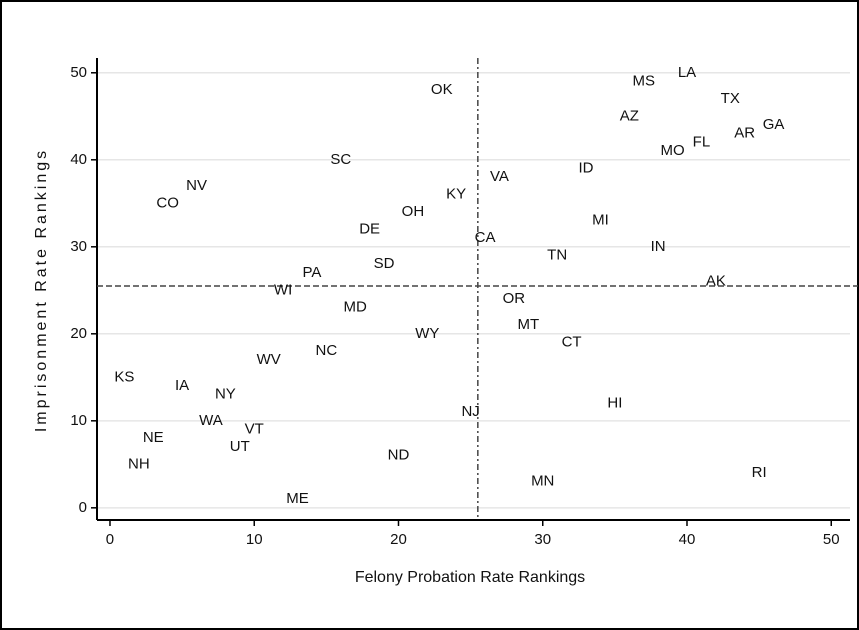 Image resolution: width=859 pixels, height=630 pixels. Describe the element at coordinates (528, 324) in the screenshot. I see `point-label: MT` at that location.